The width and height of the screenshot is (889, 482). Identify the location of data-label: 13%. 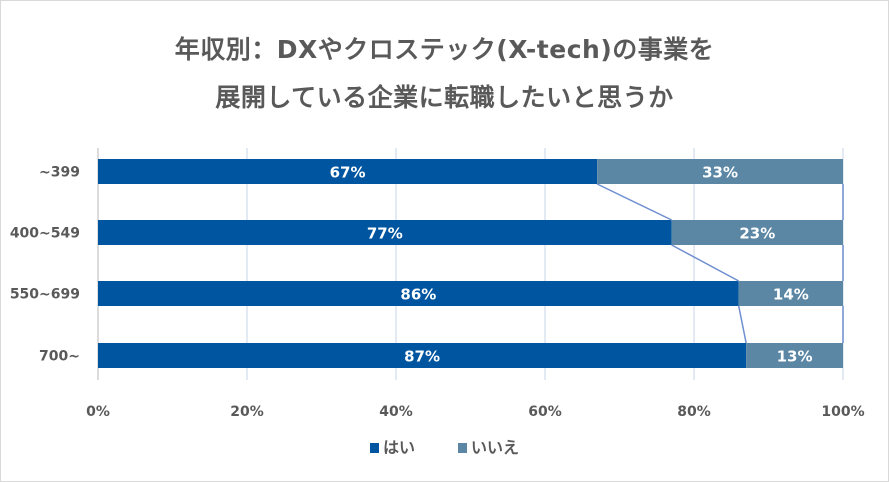
(795, 357).